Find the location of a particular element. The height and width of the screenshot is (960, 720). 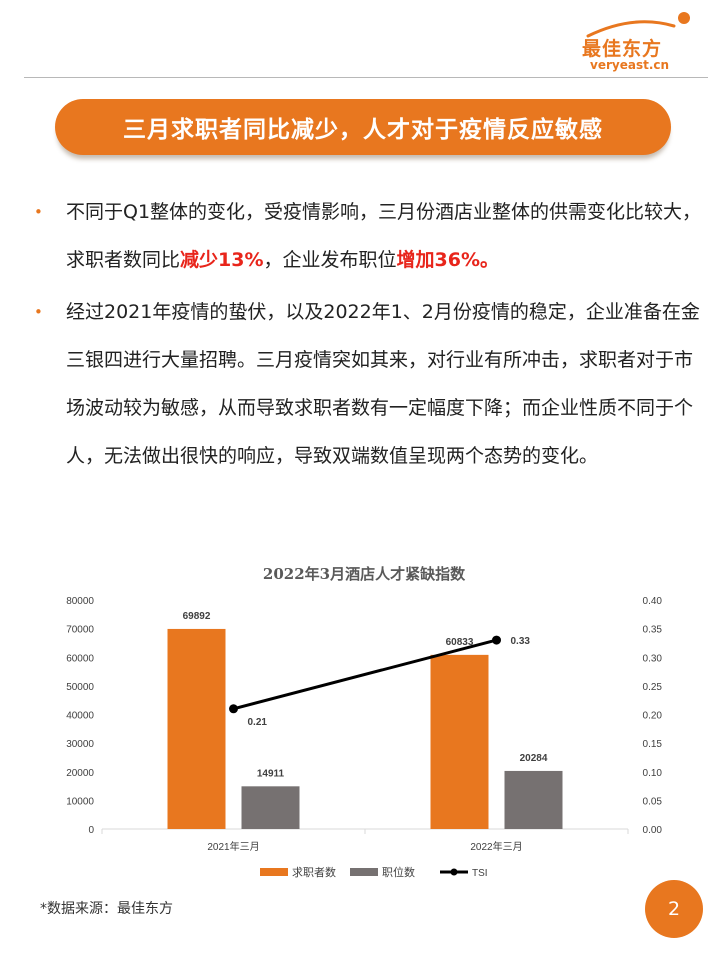

left-axis-tick-label: 20000 is located at coordinates (80, 773).